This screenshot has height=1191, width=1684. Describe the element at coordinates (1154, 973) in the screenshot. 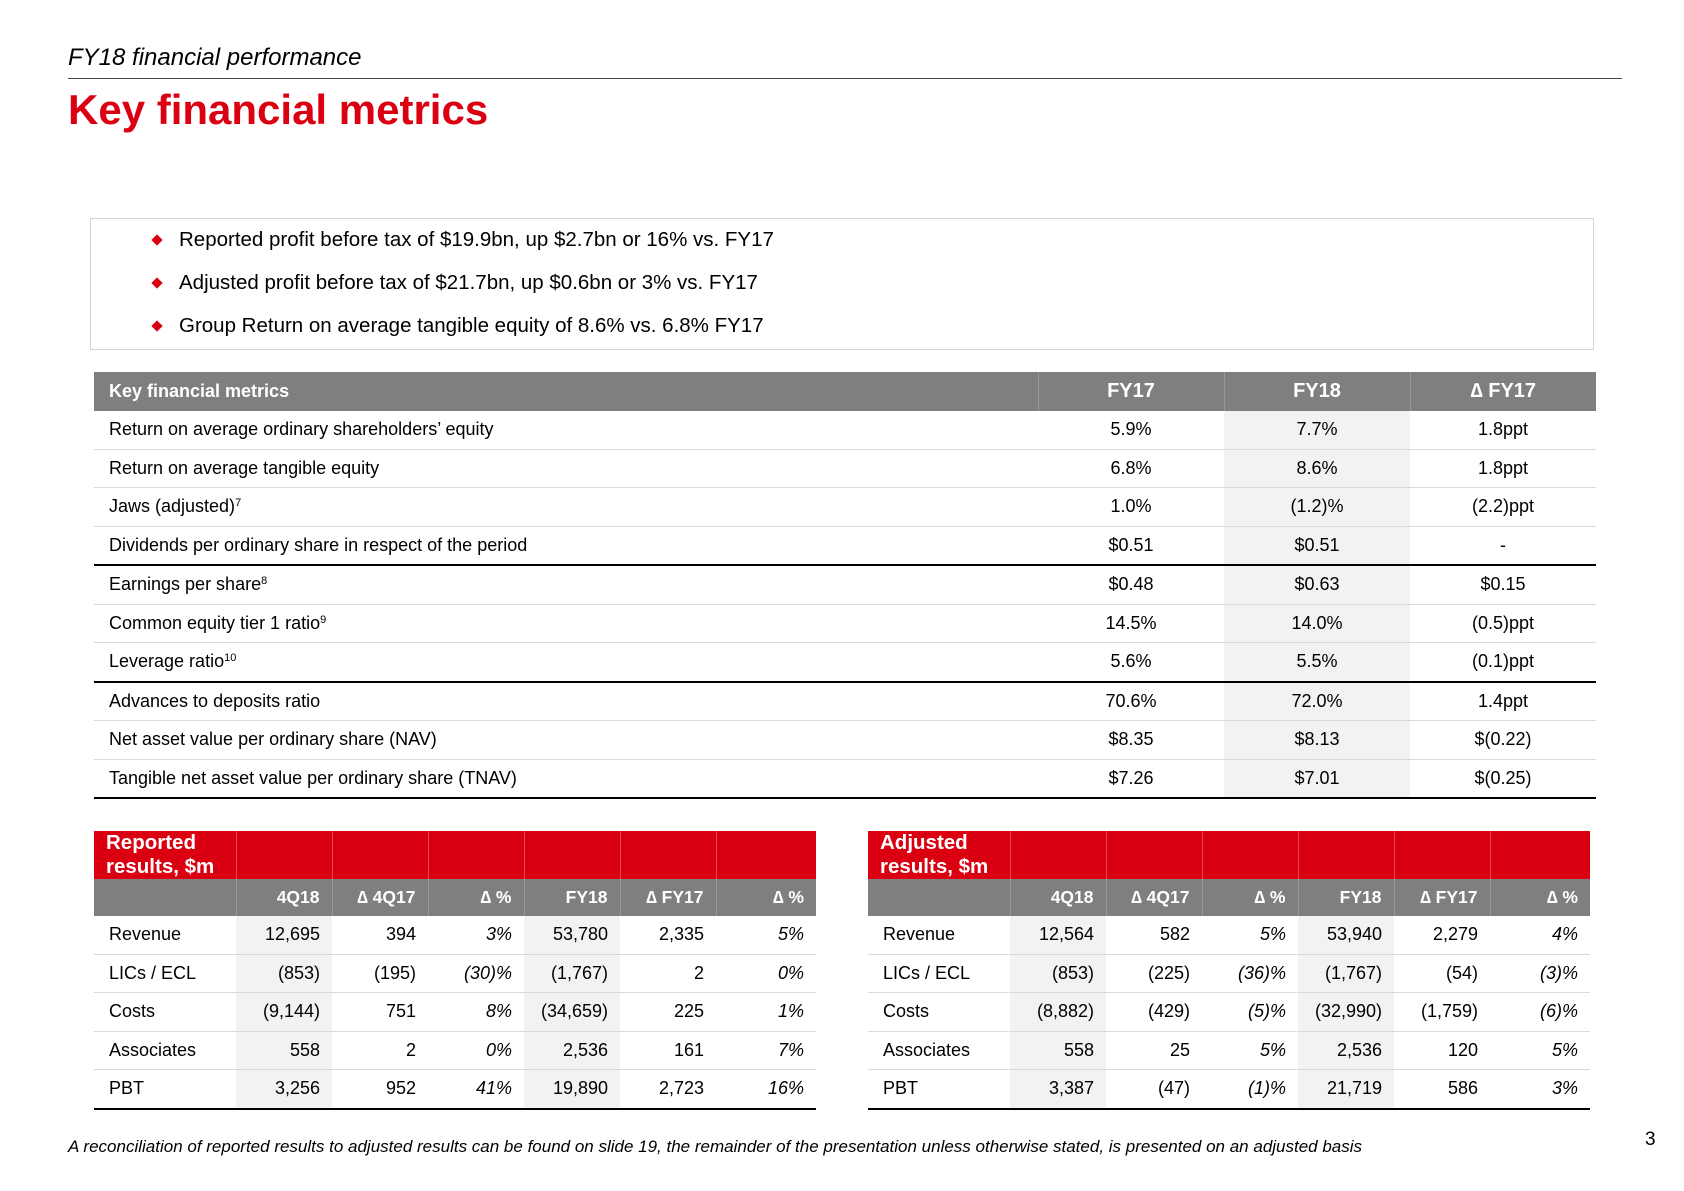

I see `results-value: (225)` at that location.